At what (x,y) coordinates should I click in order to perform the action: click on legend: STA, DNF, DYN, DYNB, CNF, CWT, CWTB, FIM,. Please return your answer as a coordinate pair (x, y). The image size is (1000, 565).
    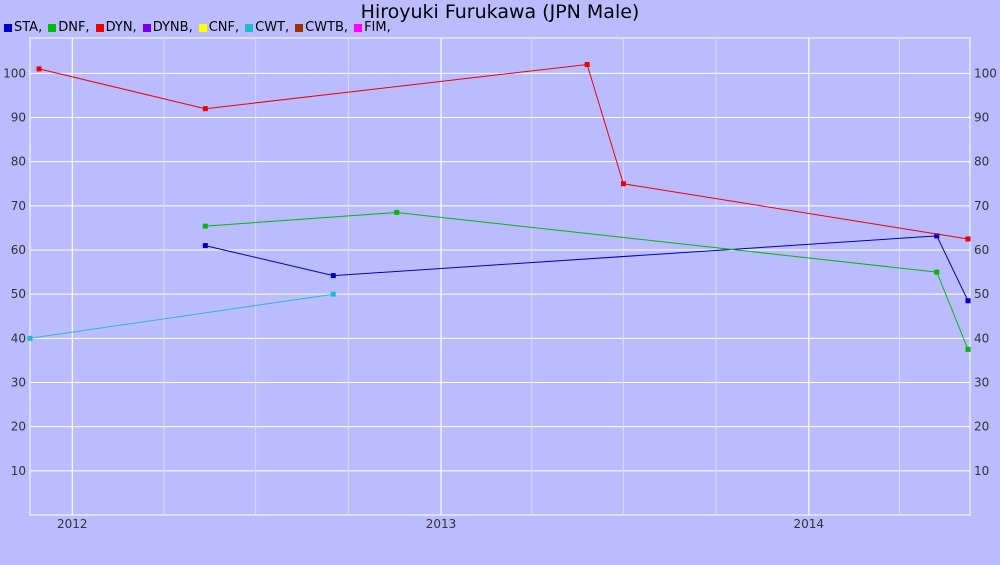
    Looking at the image, I should click on (200, 27).